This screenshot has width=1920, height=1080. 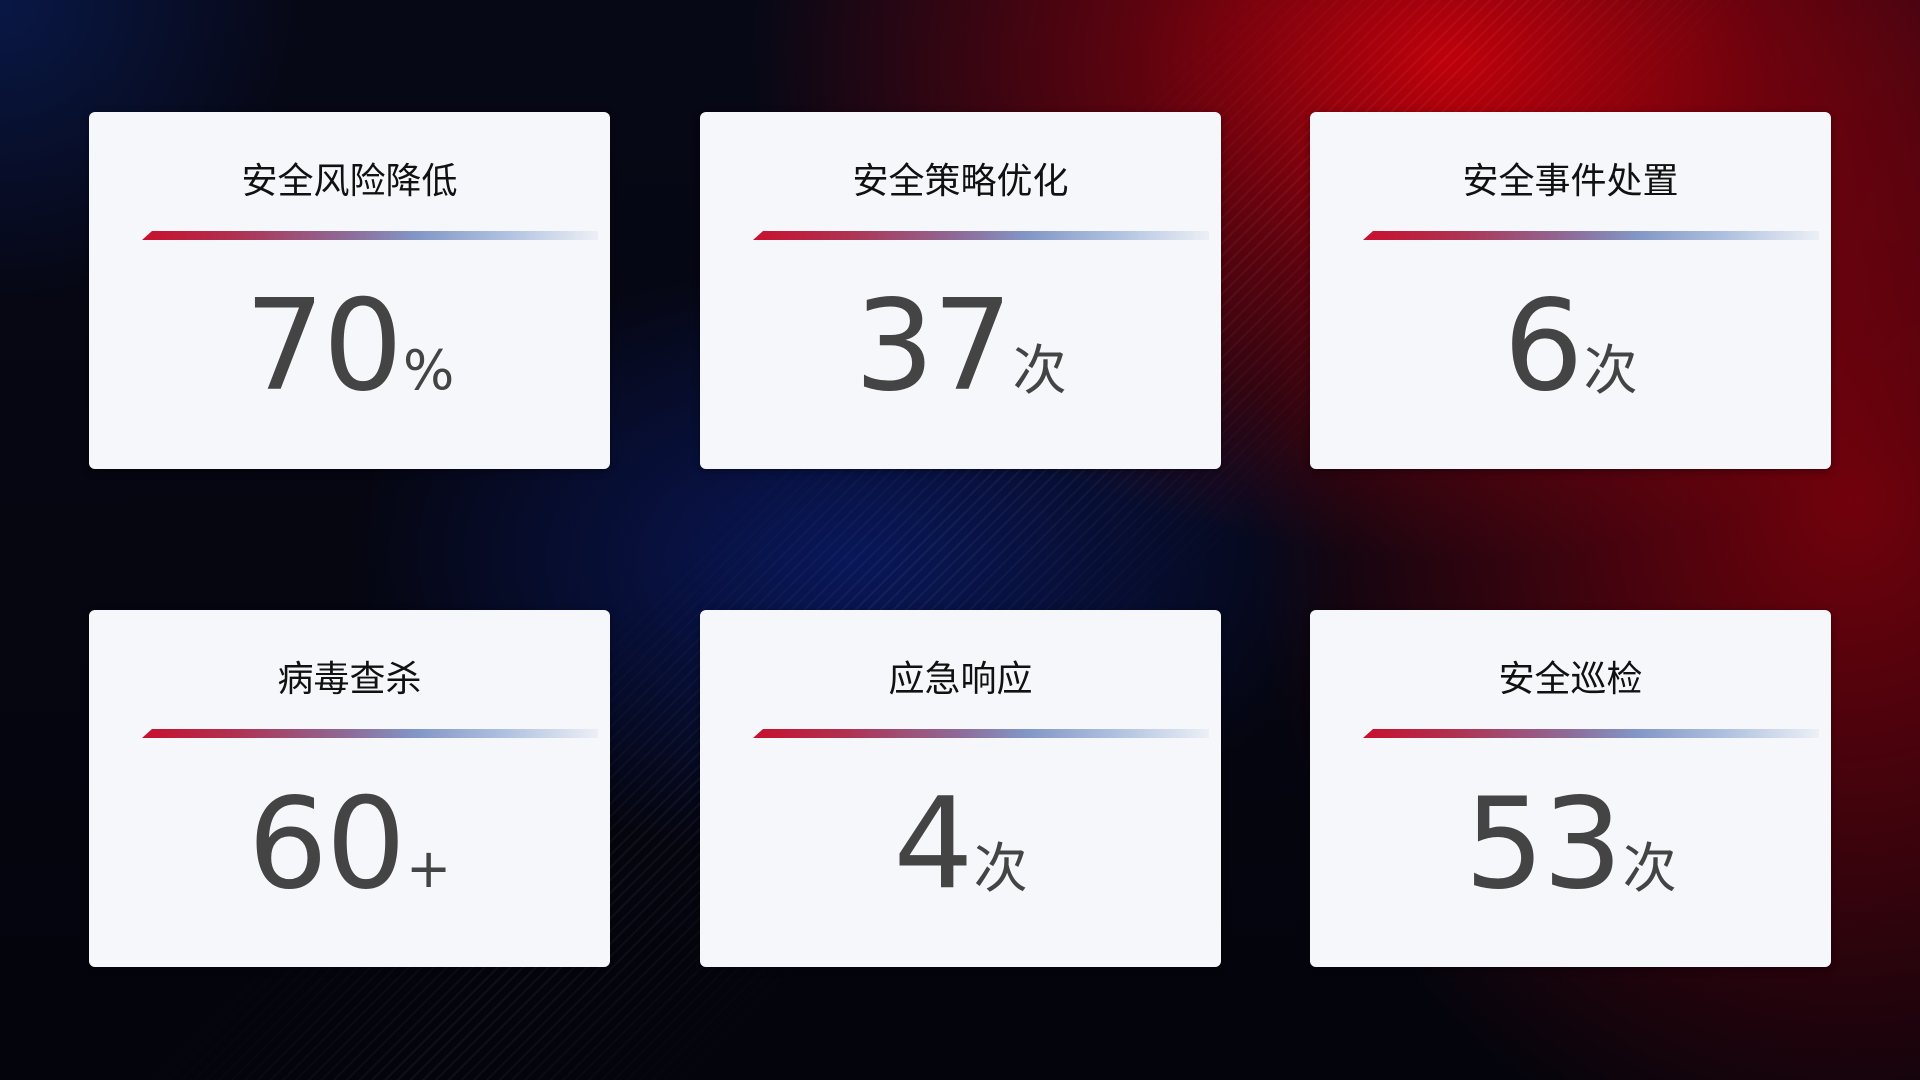 I want to click on card-title: 安全事件处置, so click(x=1570, y=181).